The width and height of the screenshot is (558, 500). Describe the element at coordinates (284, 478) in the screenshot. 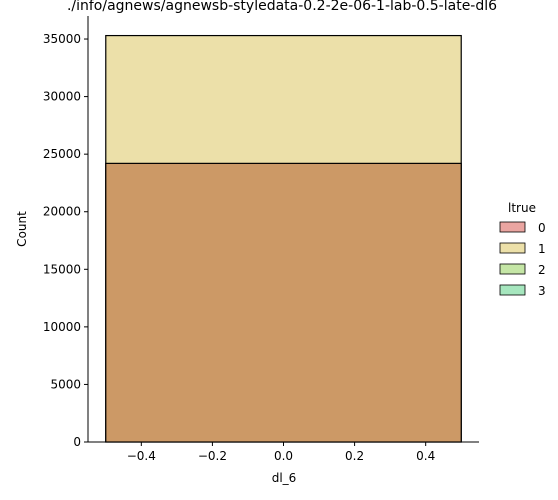

I see `x-axis-label: dl_6` at that location.